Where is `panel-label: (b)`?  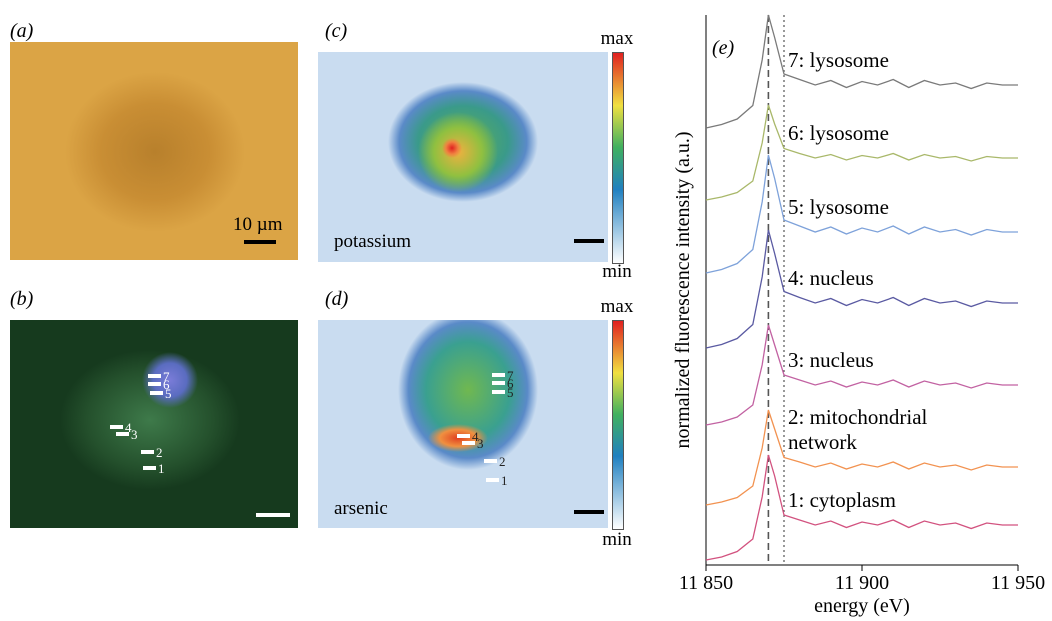
panel-label: (b) is located at coordinates (22, 299).